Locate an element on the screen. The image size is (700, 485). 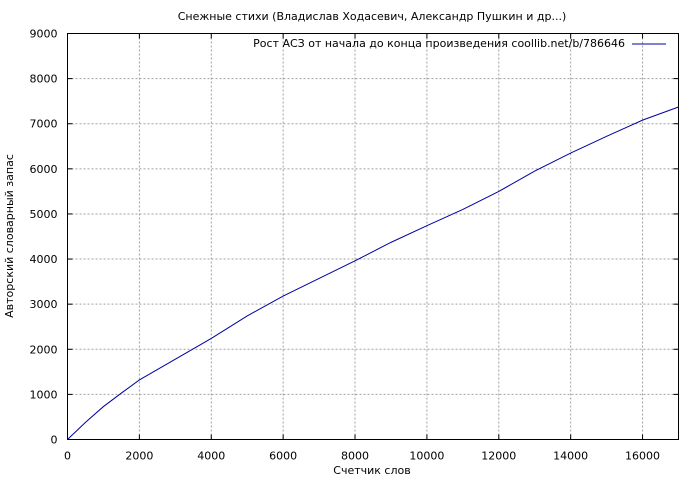
x-axis-label: Счетчик слов is located at coordinates (371, 470).